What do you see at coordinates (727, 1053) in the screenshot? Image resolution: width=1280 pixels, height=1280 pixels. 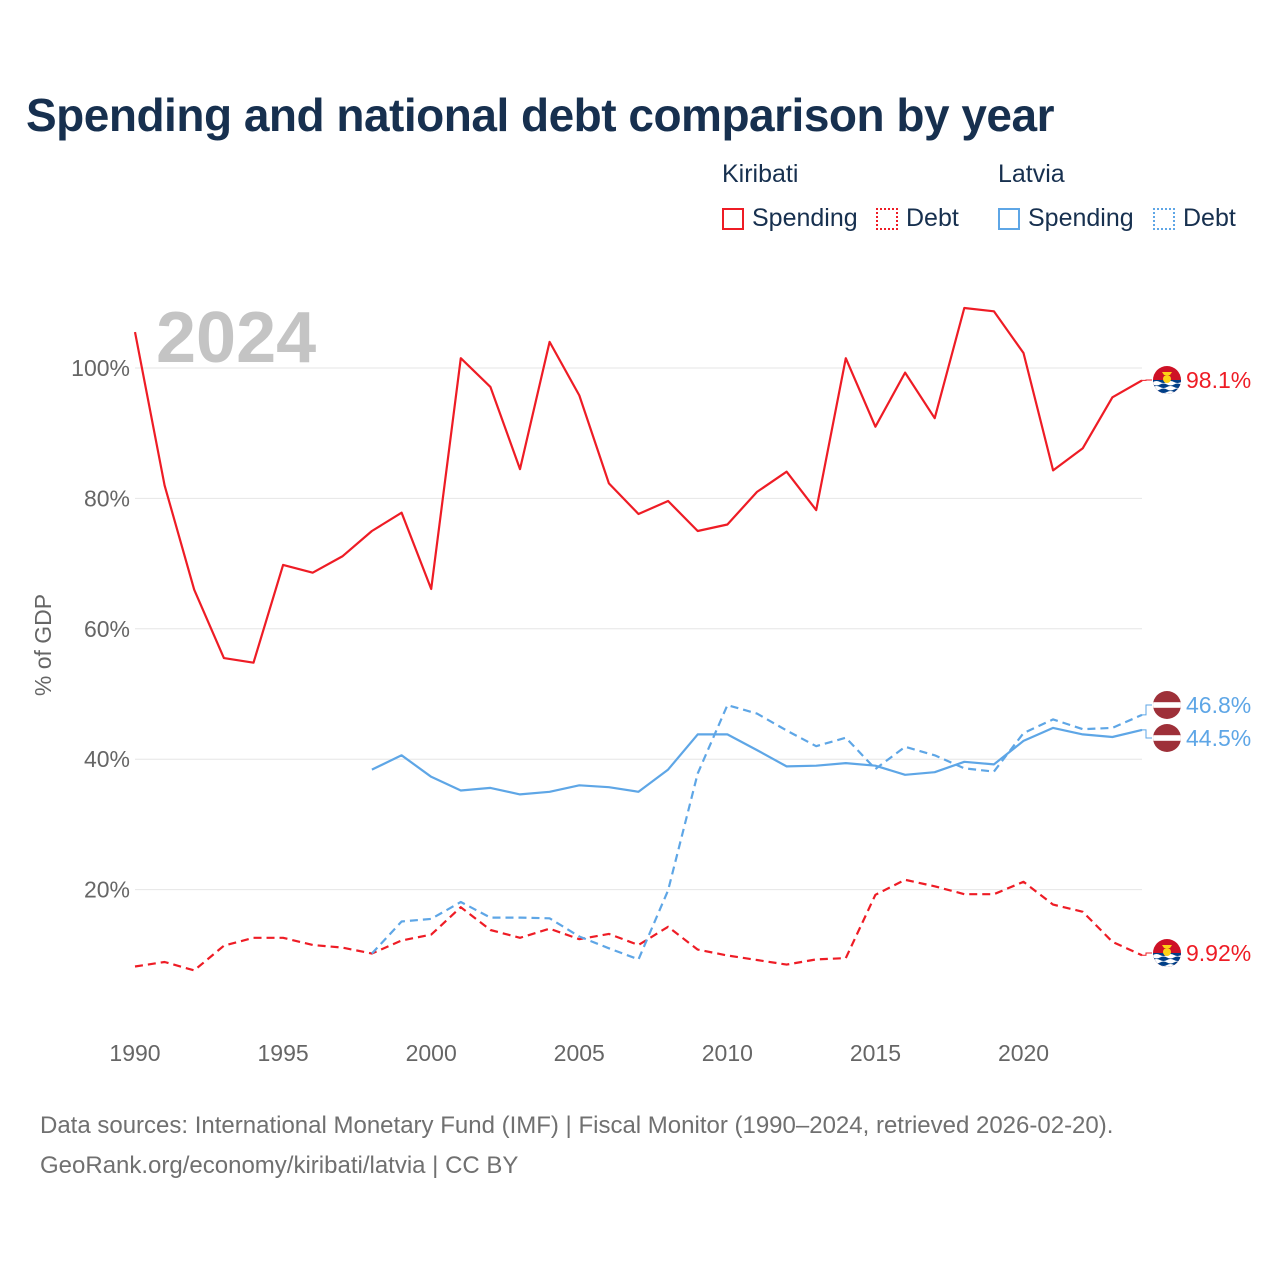 I see `x-tick-label: 2010` at bounding box center [727, 1053].